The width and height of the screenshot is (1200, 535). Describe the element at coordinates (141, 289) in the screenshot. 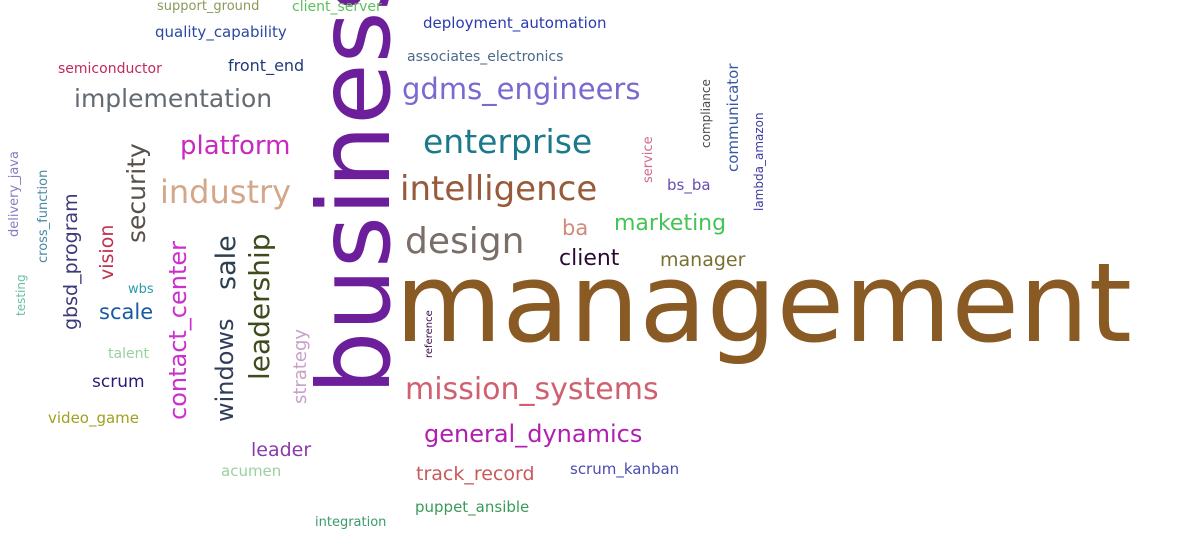

I see `word-wbs: wbs` at that location.